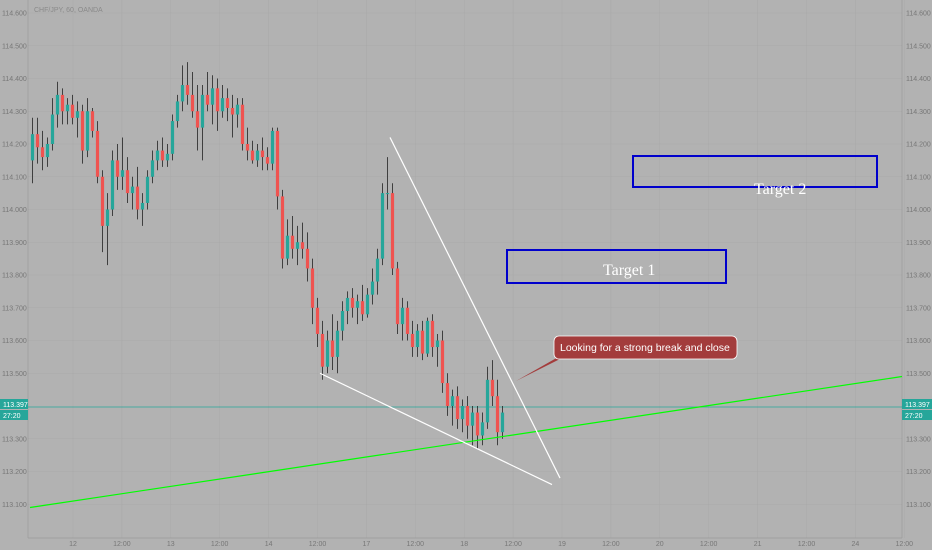  What do you see at coordinates (14, 112) in the screenshot?
I see `y-tick-label-left: 114.300` at bounding box center [14, 112].